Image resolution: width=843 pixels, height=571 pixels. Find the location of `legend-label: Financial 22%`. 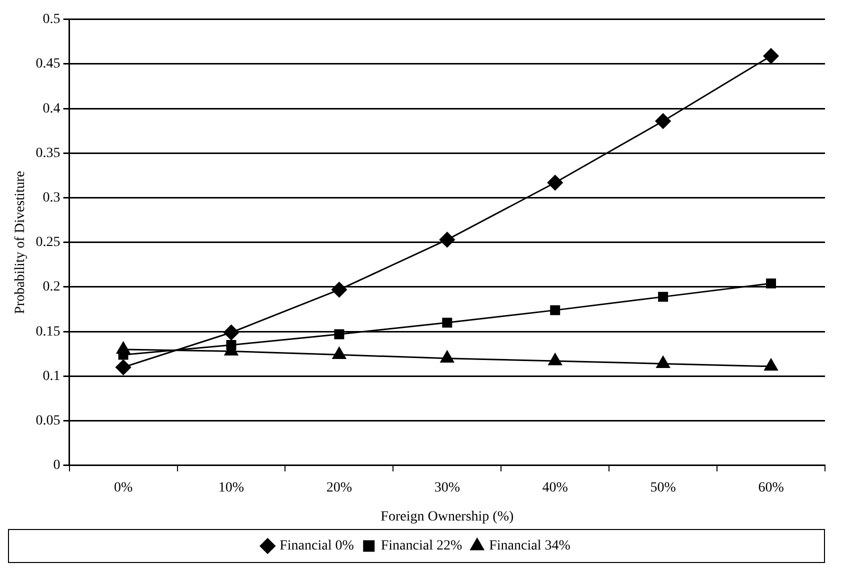

legend-label: Financial 22% is located at coordinates (421, 546).